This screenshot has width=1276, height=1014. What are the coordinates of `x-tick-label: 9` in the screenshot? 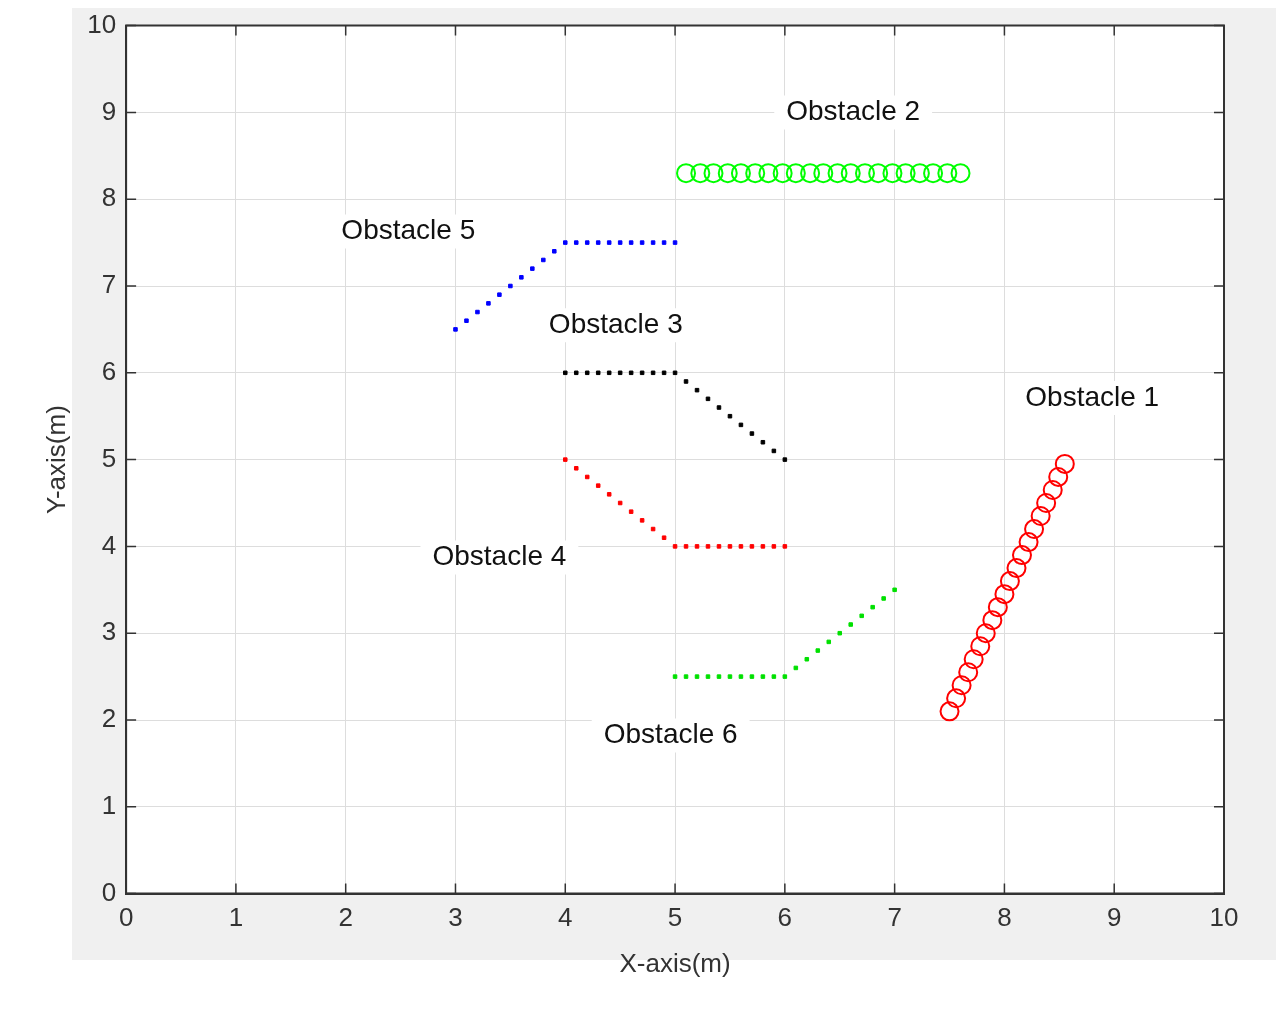 It's located at (1114, 917).